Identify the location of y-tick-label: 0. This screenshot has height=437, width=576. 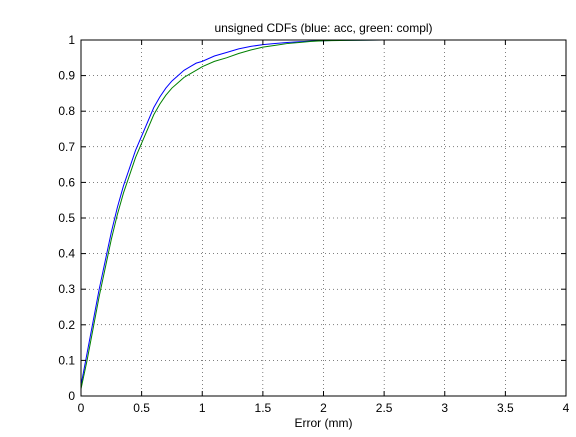
(71, 396).